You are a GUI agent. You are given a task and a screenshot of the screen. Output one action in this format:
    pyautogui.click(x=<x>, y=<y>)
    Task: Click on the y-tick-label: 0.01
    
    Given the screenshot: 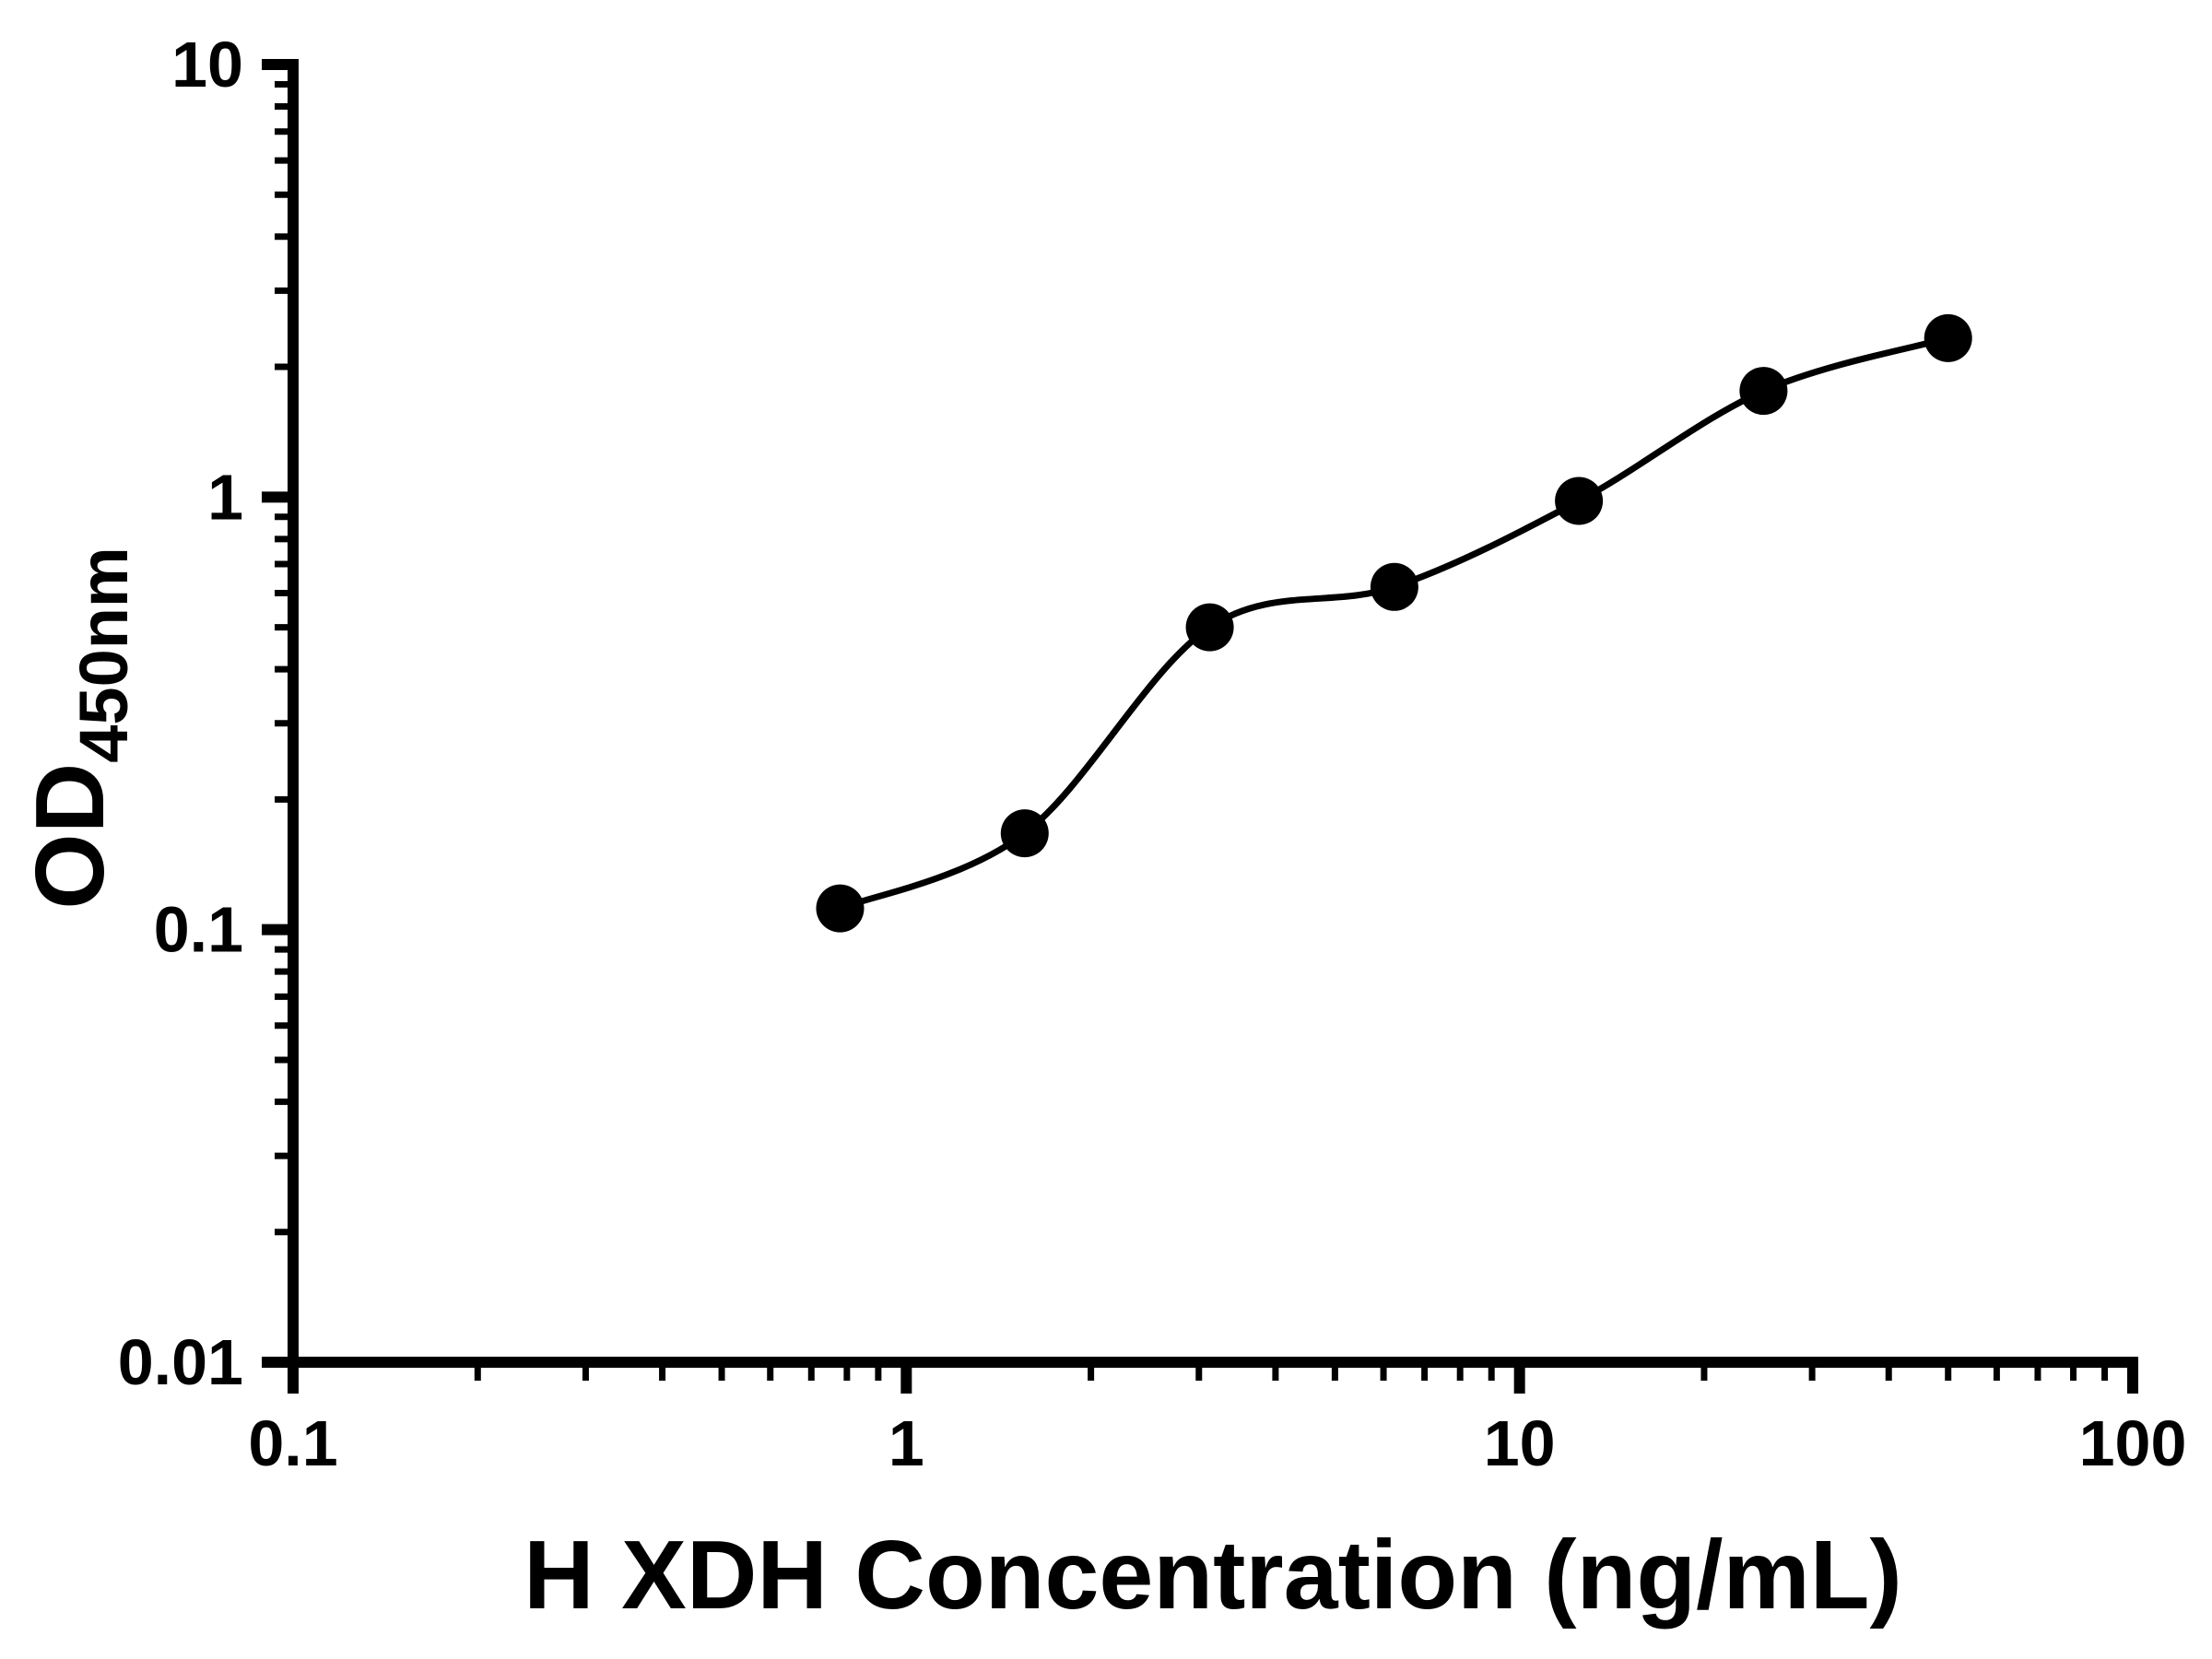 What is the action you would take?
    pyautogui.click(x=180, y=1362)
    